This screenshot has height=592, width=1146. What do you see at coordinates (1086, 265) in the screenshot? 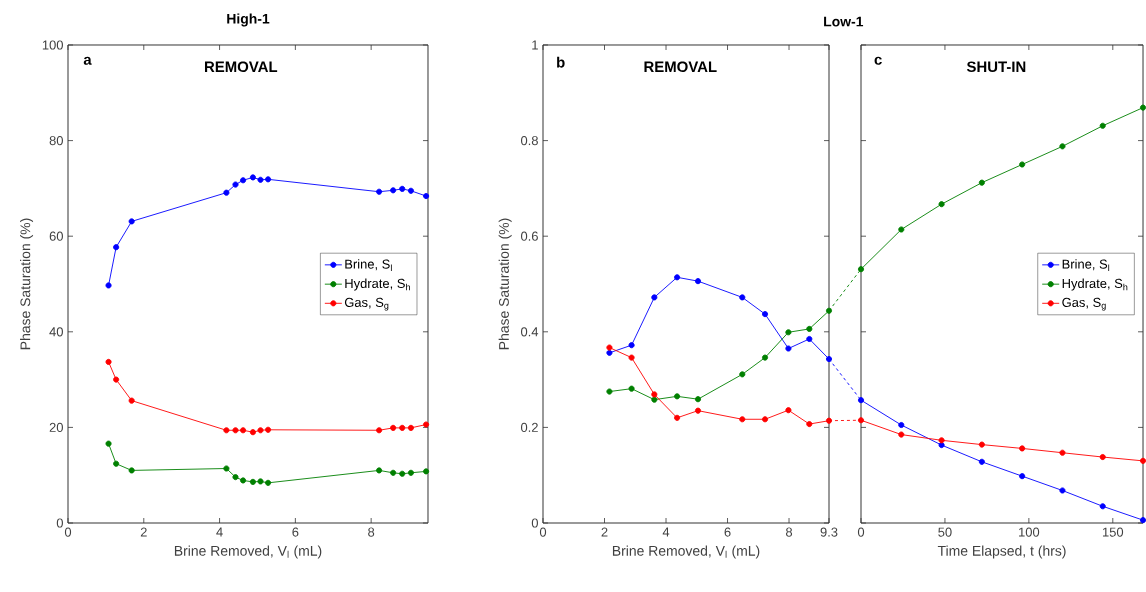
I see `legend-label: Brine, S$_{l}$` at bounding box center [1086, 265].